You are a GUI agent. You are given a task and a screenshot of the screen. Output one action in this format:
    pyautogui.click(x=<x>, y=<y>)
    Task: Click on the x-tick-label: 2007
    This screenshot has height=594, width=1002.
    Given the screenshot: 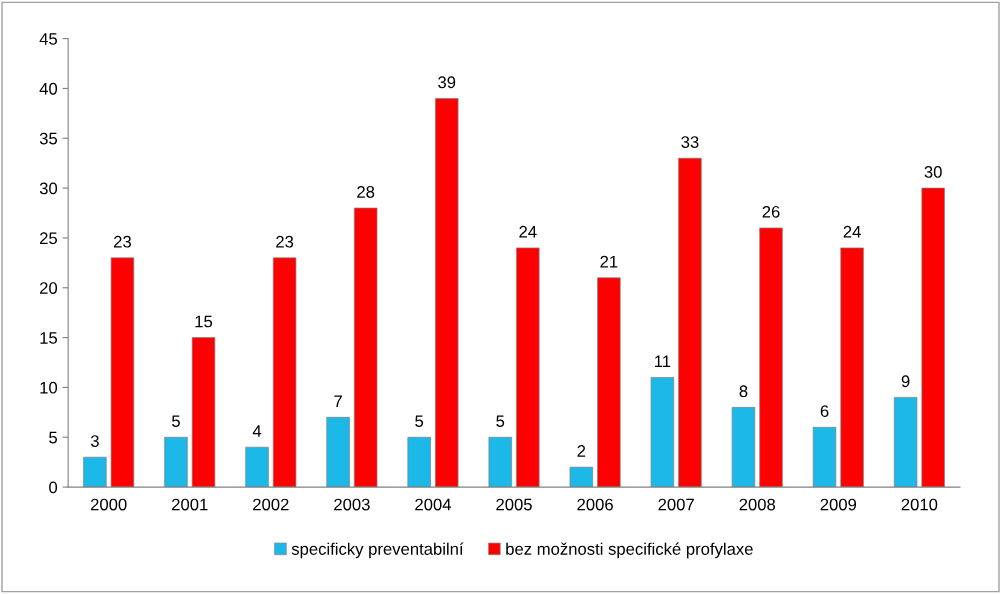 What is the action you would take?
    pyautogui.click(x=676, y=504)
    